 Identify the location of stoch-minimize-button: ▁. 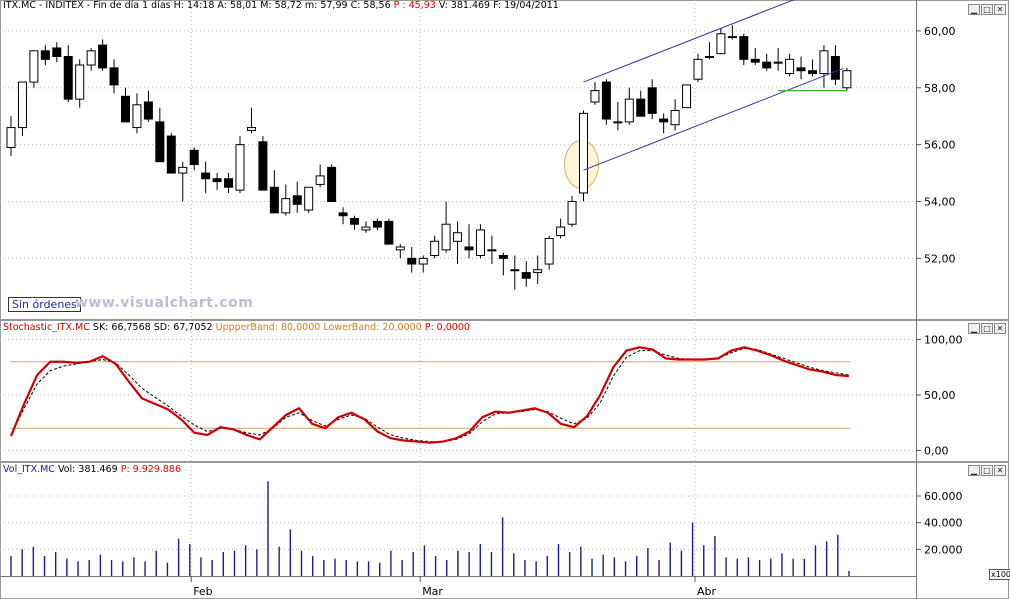
(974, 328).